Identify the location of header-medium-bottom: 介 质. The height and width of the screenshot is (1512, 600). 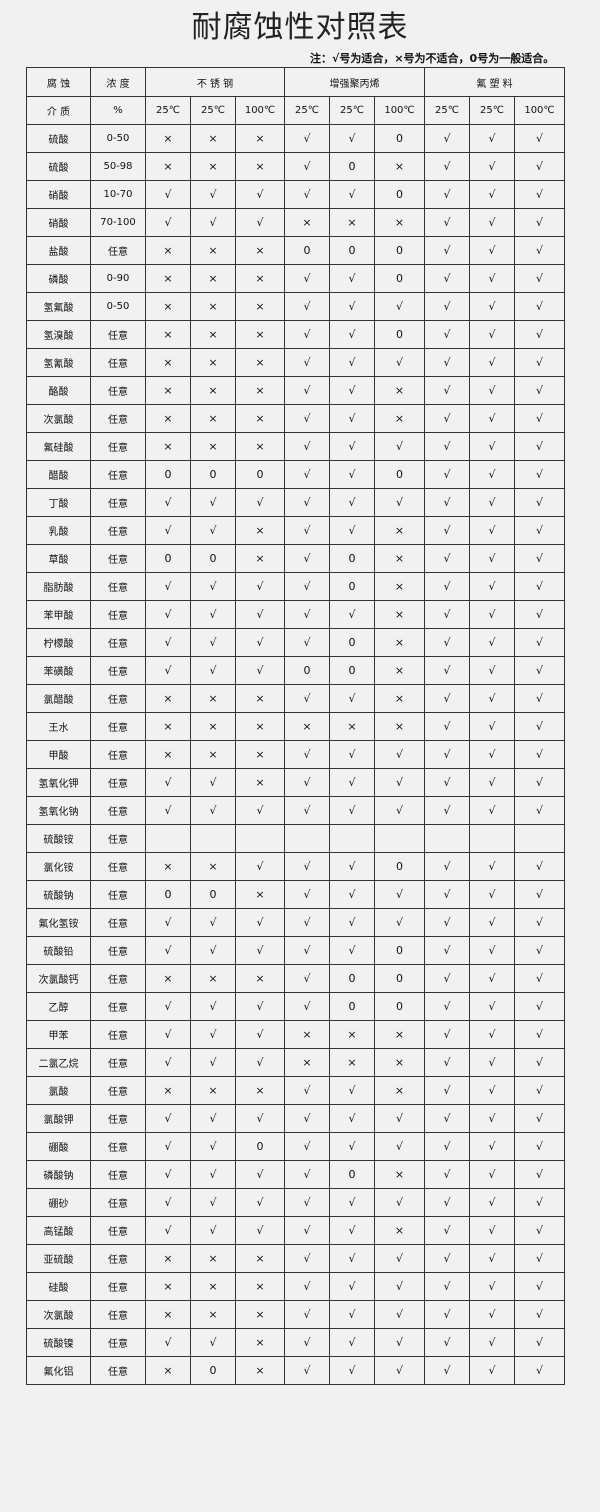
(58, 110).